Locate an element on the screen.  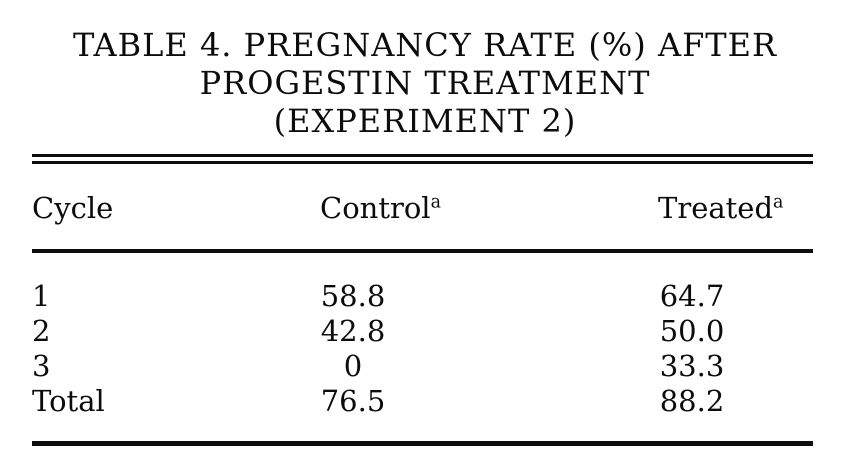
cell-treated: 64.7 is located at coordinates (692, 296).